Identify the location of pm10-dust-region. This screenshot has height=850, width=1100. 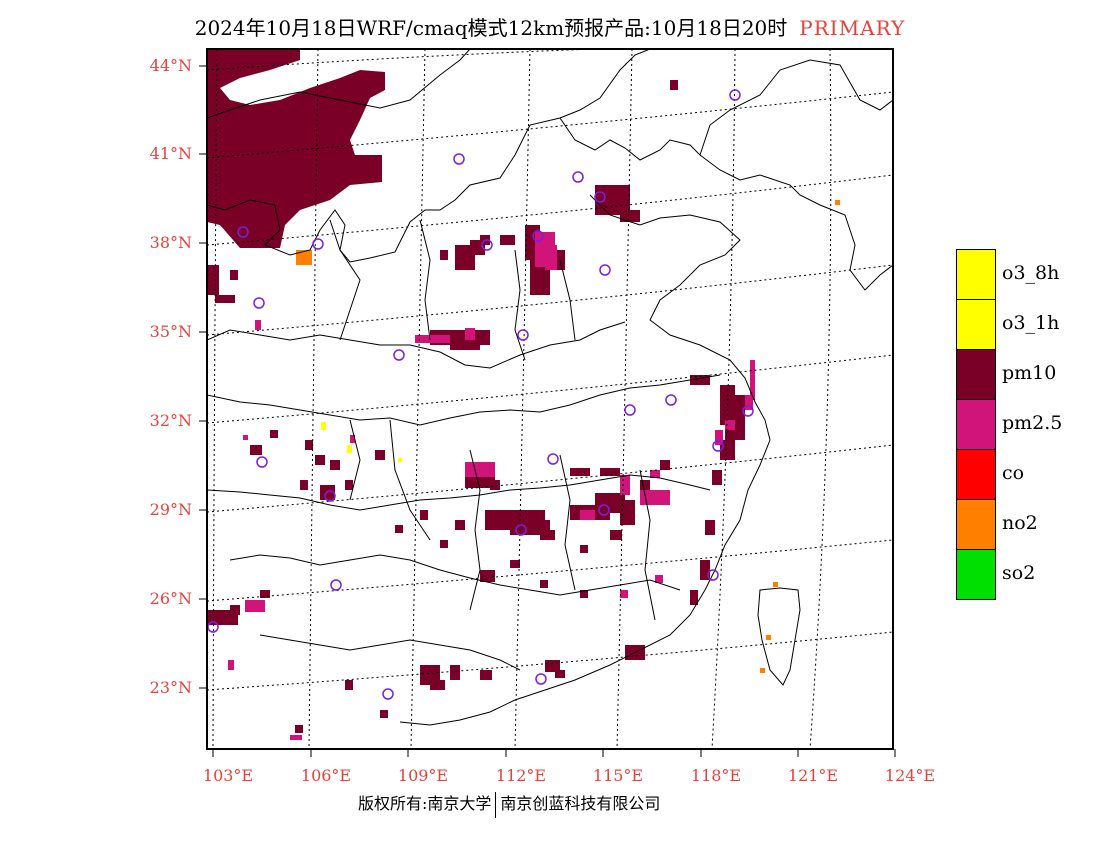
(296, 148).